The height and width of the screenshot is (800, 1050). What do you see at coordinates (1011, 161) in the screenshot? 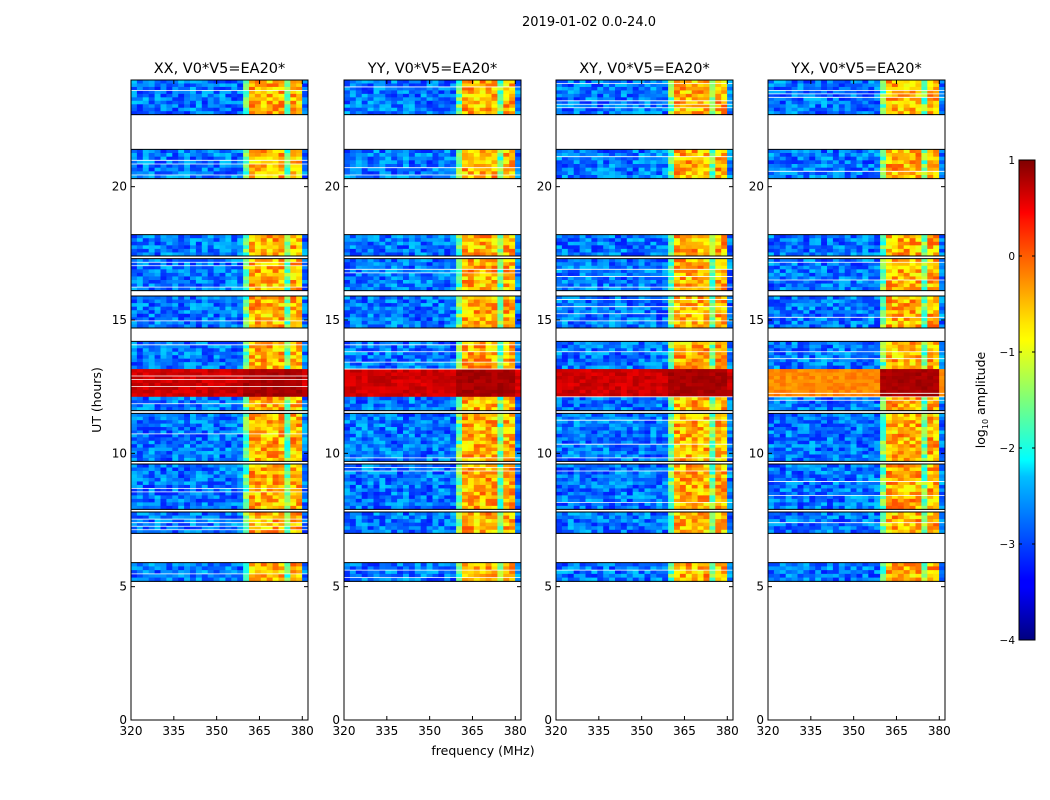
I see `colorbar-tick-label: 1` at bounding box center [1011, 161].